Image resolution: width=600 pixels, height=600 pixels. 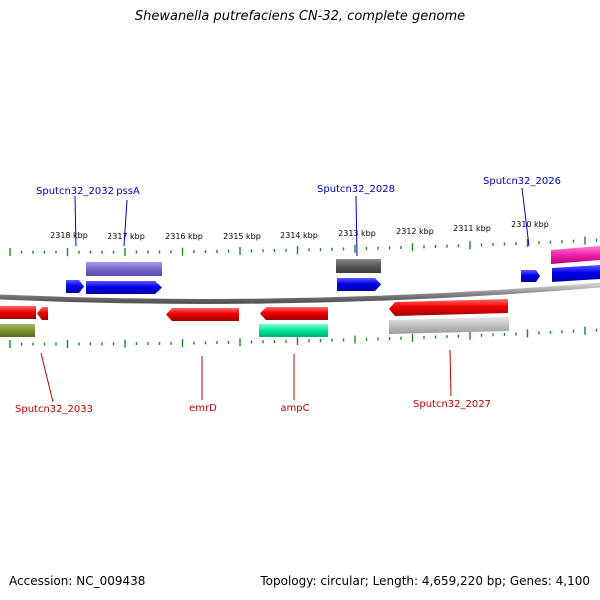 I want to click on ruler-label-2316: 2316 kbp, so click(x=184, y=236).